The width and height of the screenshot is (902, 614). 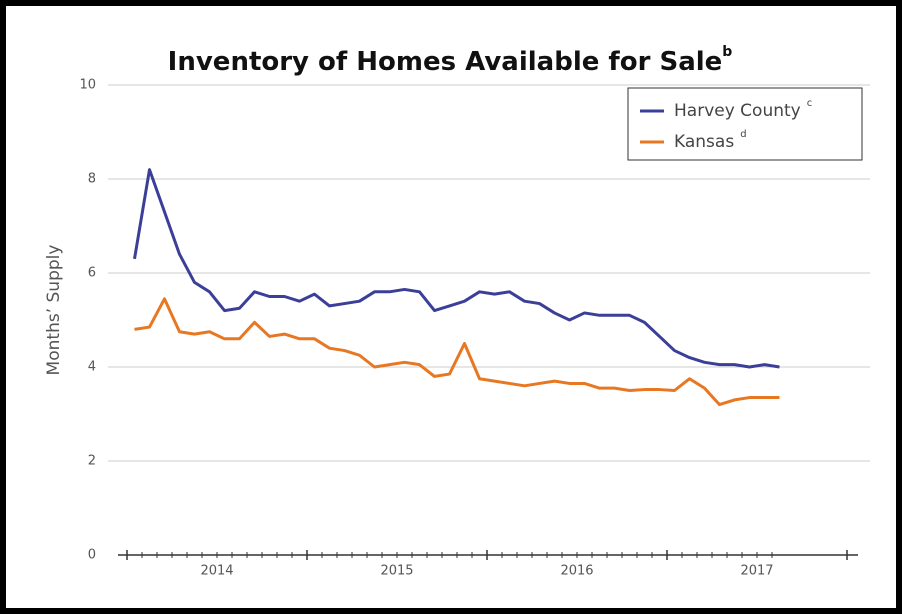 I want to click on title-text: Inventory of Homes Available for Sale, so click(x=445, y=62).